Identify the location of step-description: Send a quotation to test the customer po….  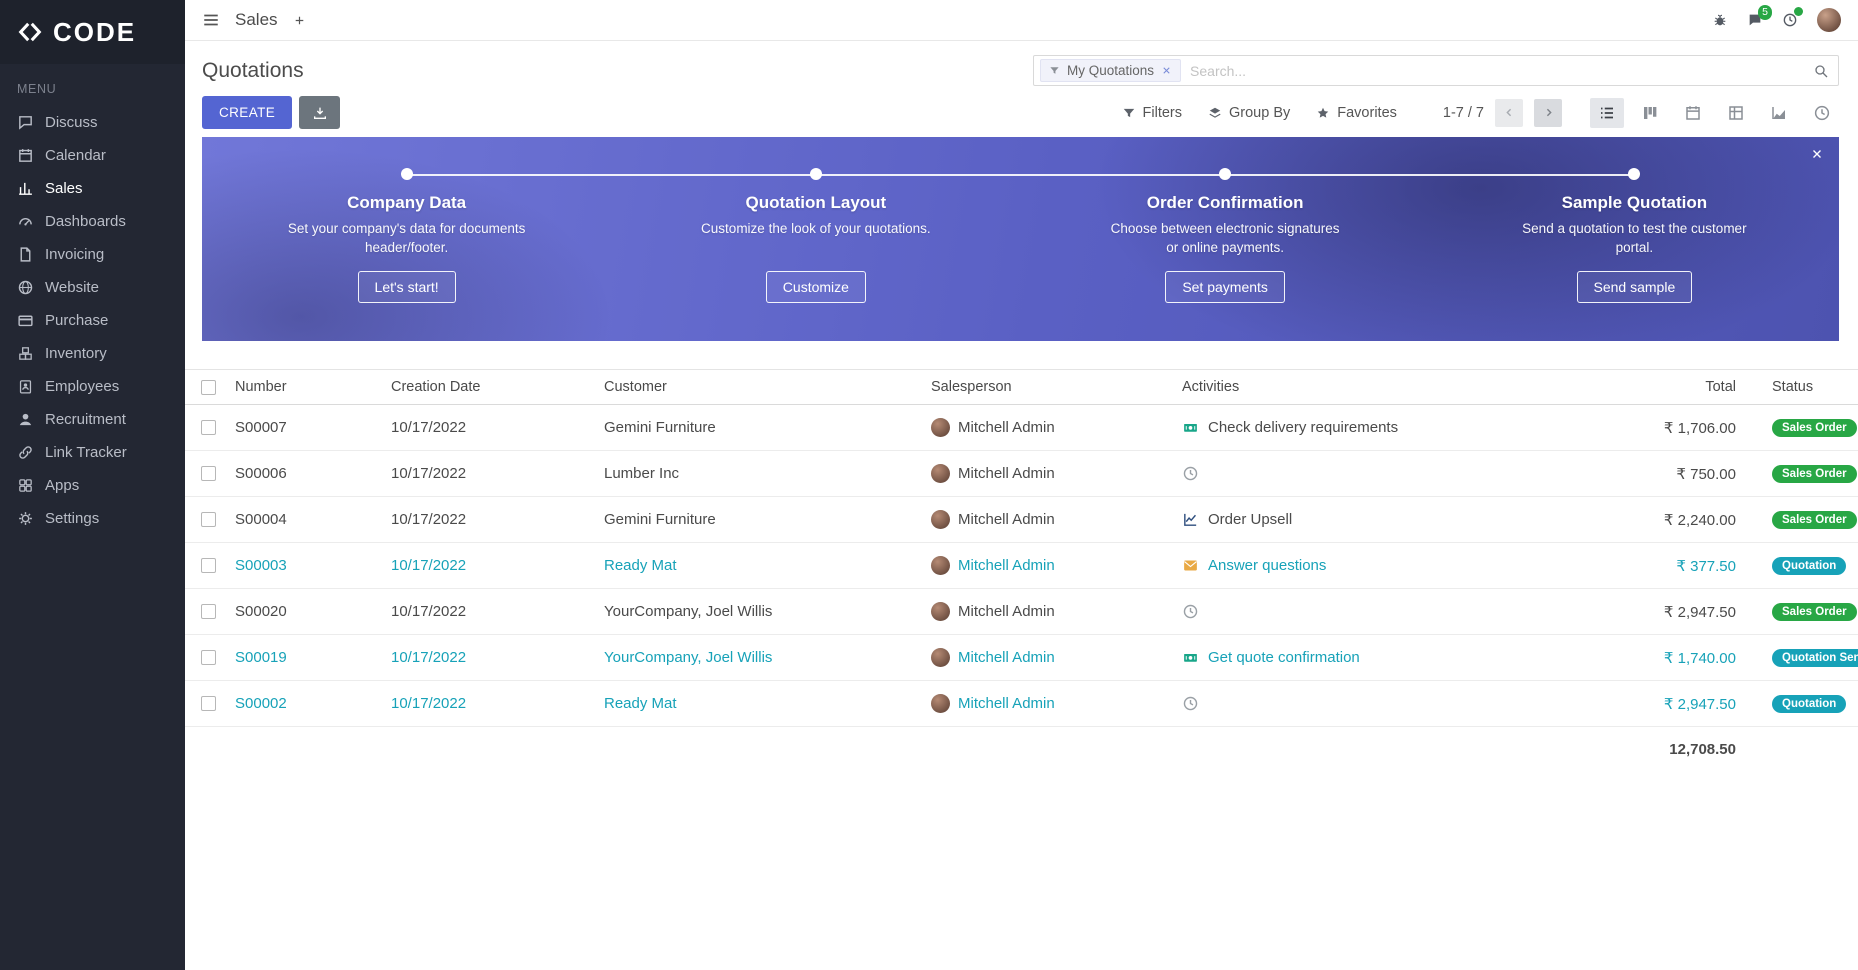
(1634, 238).